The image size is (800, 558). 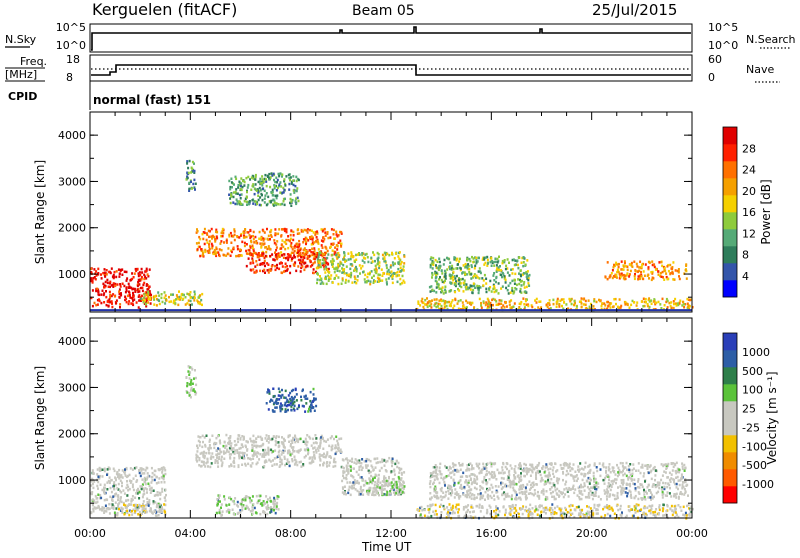 I want to click on colorbar-tick-label: 20, so click(x=749, y=191).